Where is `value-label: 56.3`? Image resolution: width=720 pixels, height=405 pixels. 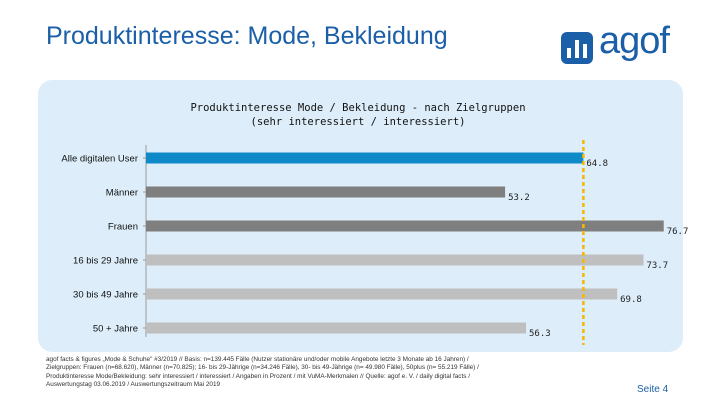 value-label: 56.3 is located at coordinates (540, 334).